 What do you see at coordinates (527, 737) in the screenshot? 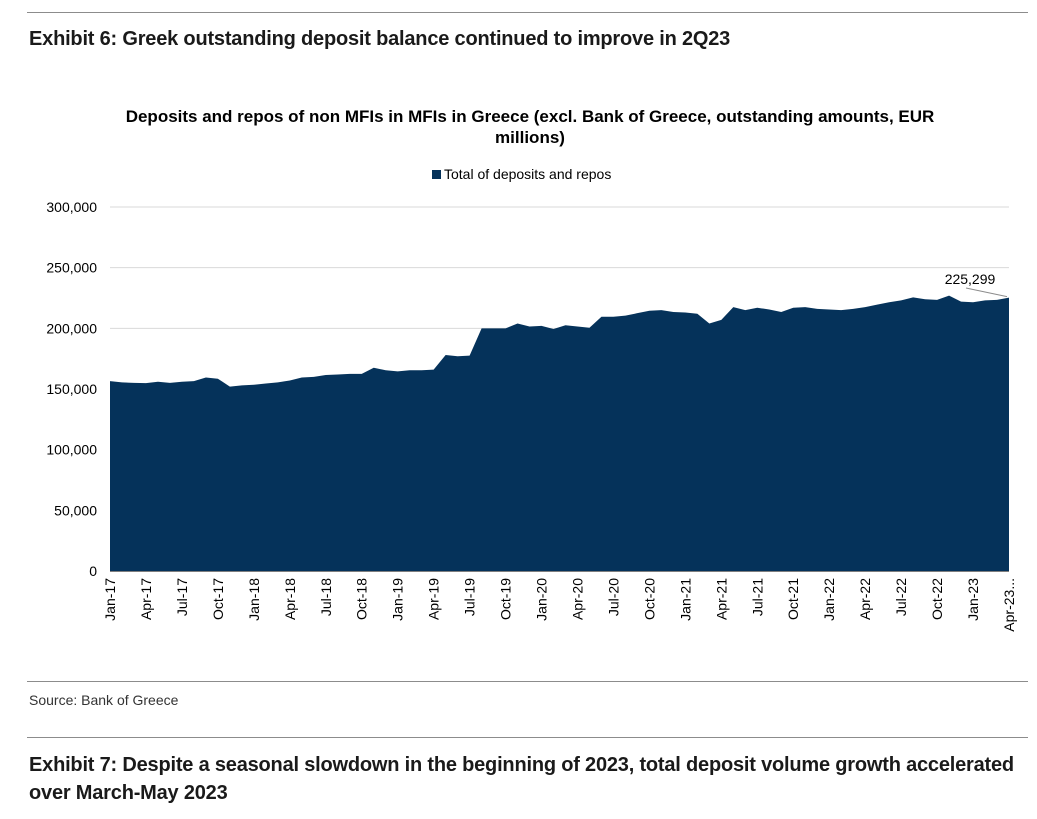
I see `exhibit-7-rule` at bounding box center [527, 737].